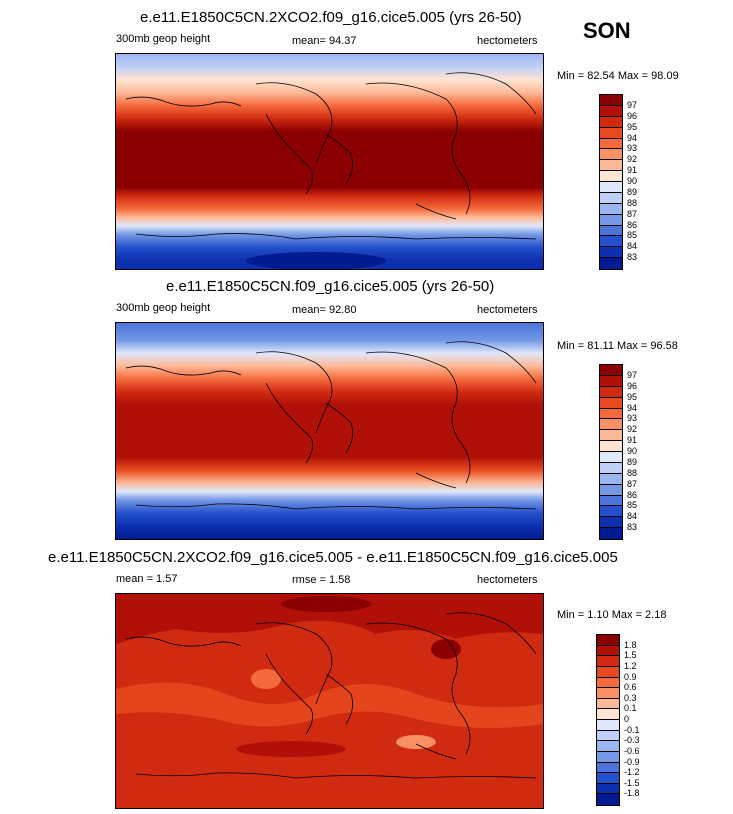 The height and width of the screenshot is (814, 733). Describe the element at coordinates (632, 772) in the screenshot. I see `colorbar-tick-label: -1.2` at that location.